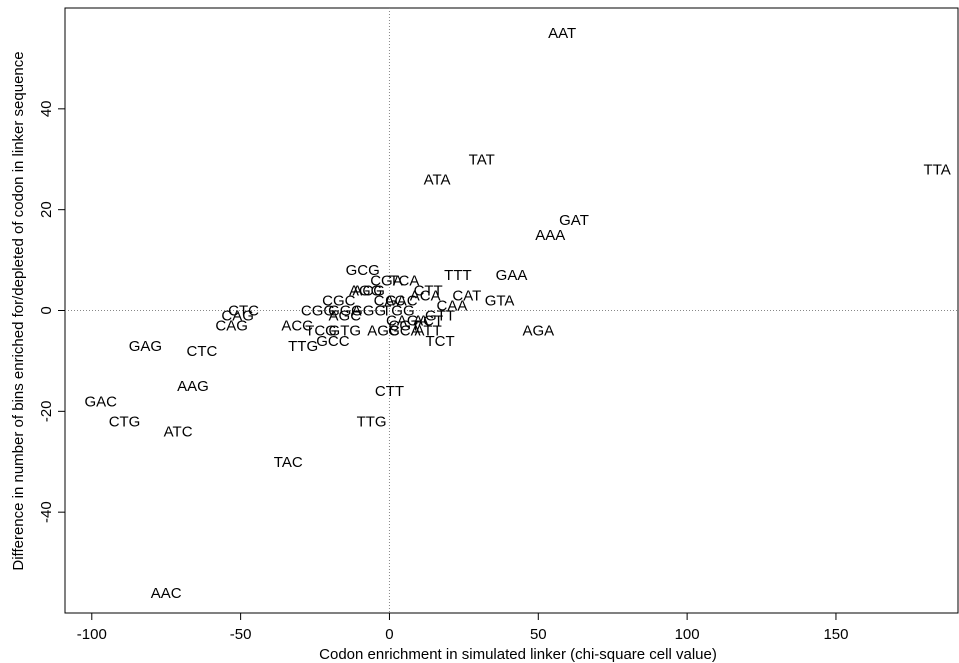 The image size is (959, 663). Describe the element at coordinates (500, 300) in the screenshot. I see `codon-point-label: GTA` at that location.